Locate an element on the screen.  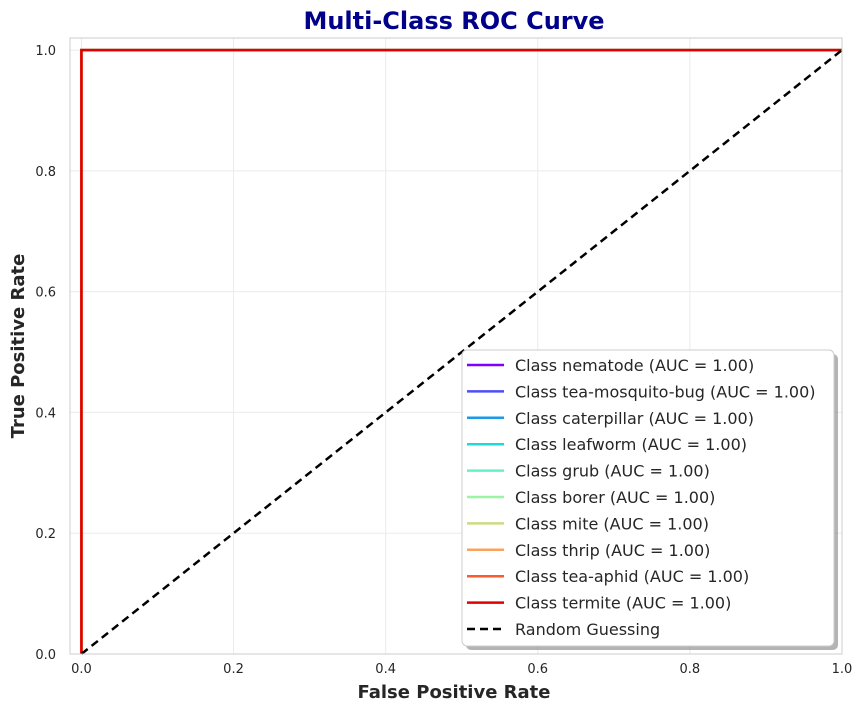
x-tick-label: 1.0 is located at coordinates (842, 669).